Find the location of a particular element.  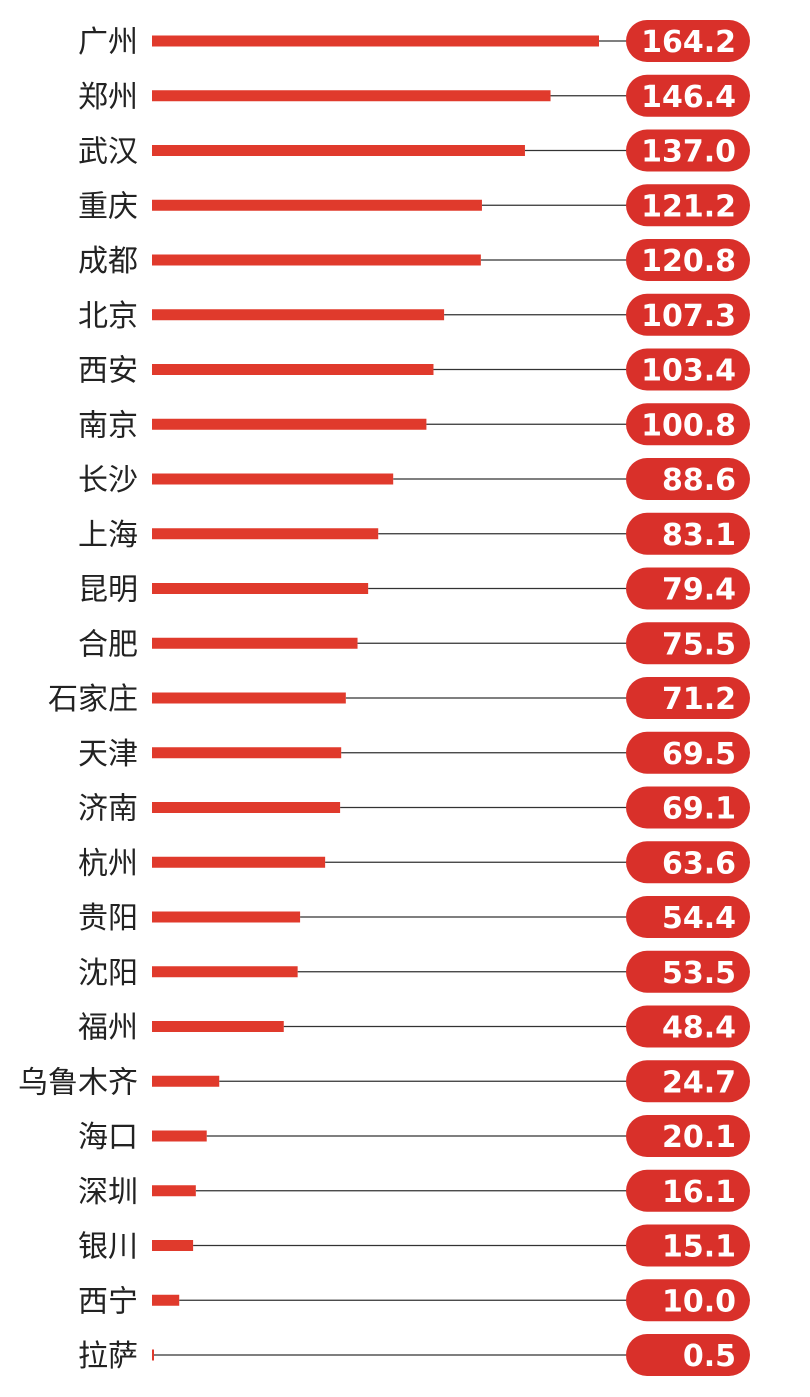

bar-row: 长沙 88.6 is located at coordinates (414, 479).